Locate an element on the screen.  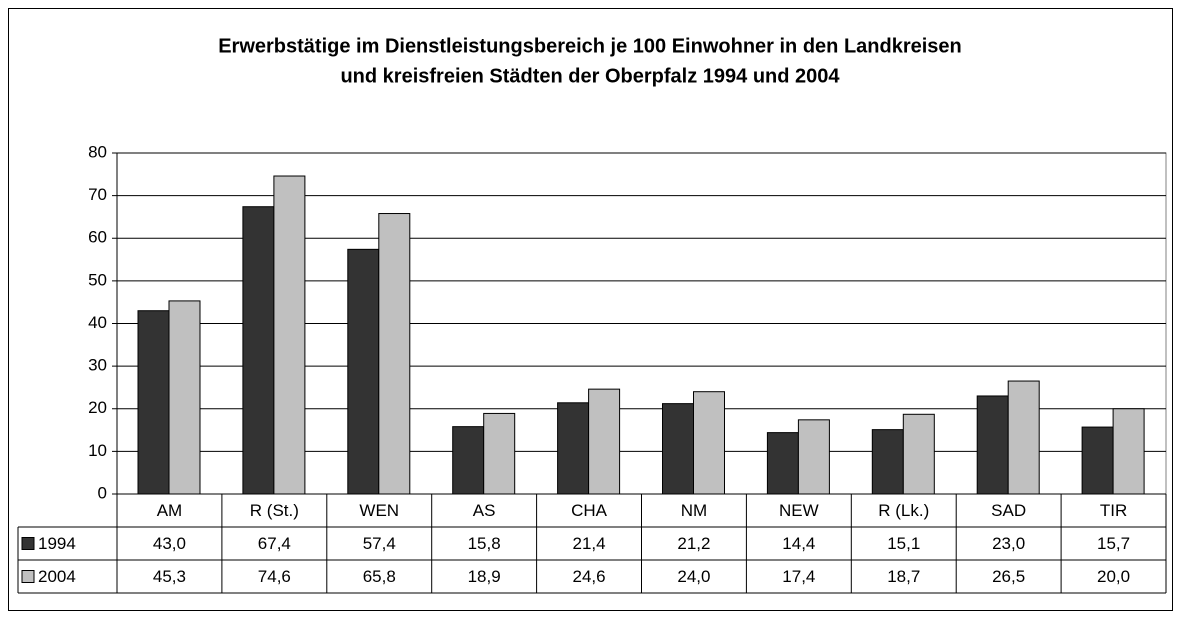
data-label: 18,7 is located at coordinates (903, 576).